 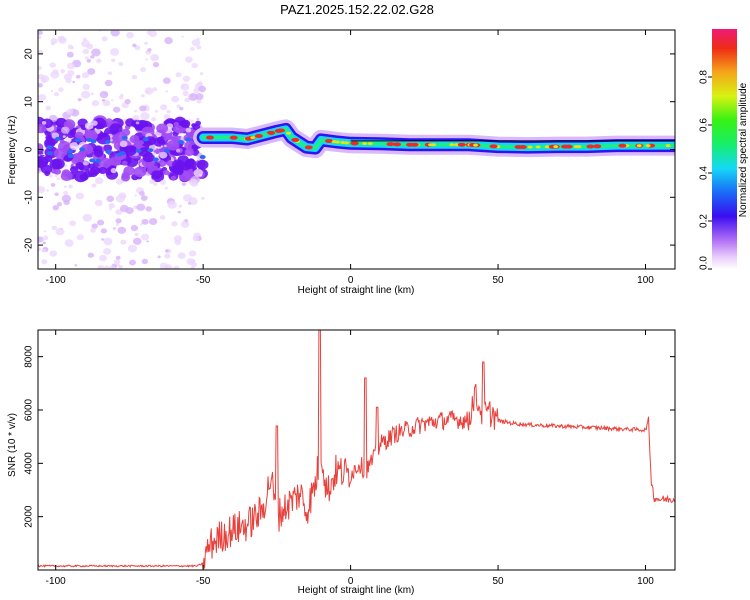 I want to click on colorbar-tick-label: 0.0, so click(x=704, y=263).